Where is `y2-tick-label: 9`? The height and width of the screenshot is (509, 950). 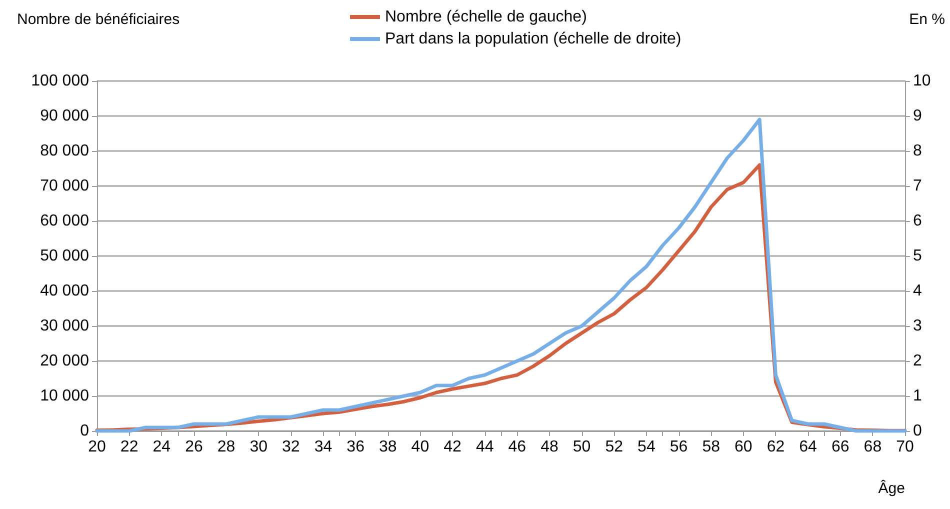 y2-tick-label: 9 is located at coordinates (917, 116).